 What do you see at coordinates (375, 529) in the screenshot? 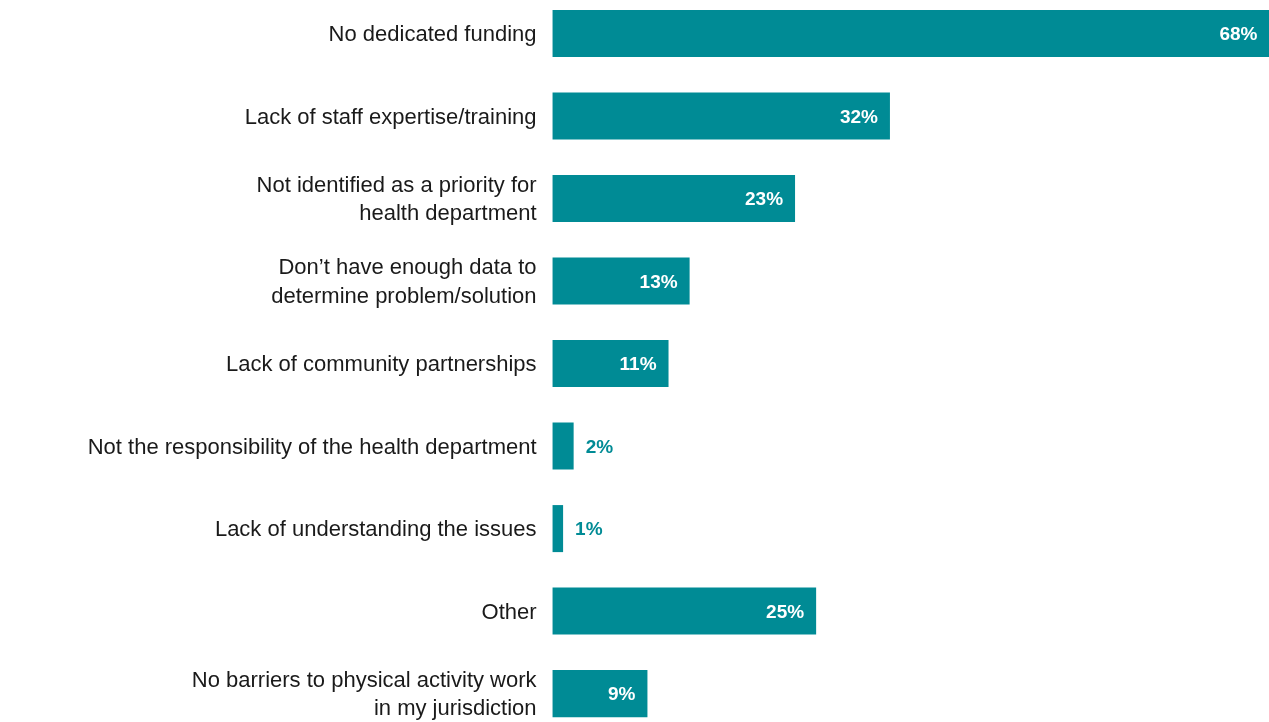
I see `y-tick-label: Lack of understanding the issues` at bounding box center [375, 529].